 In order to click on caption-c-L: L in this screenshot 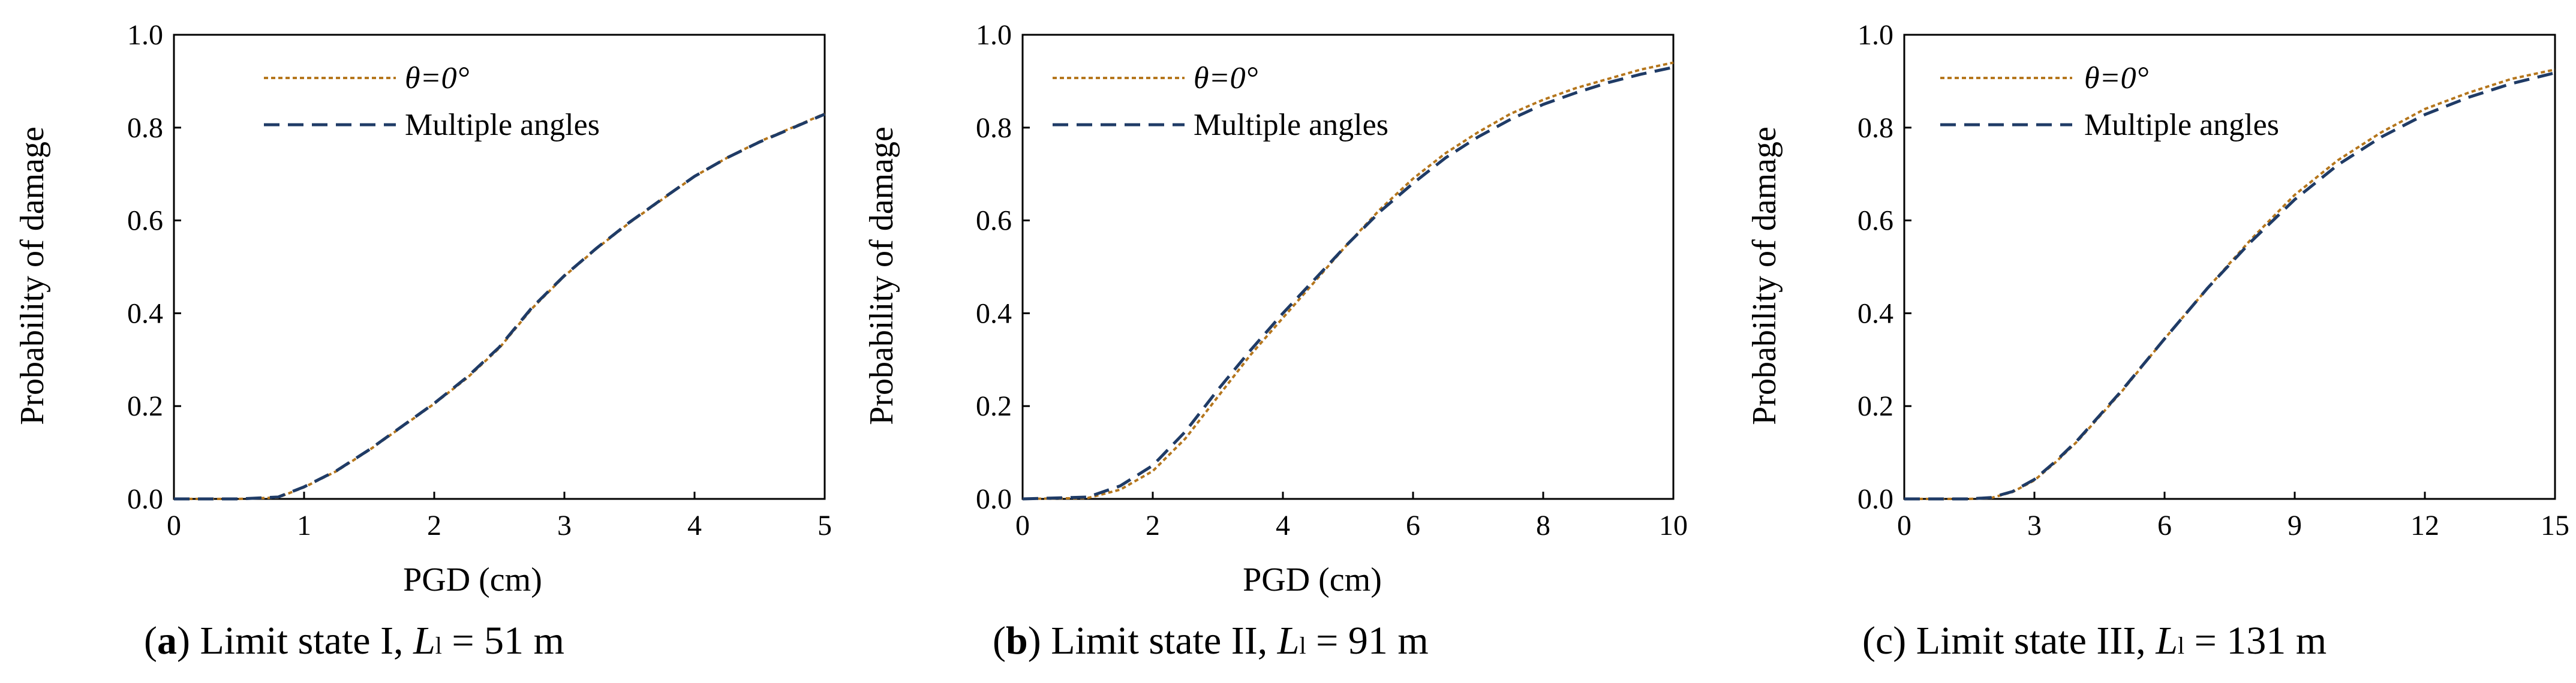, I will do `click(2167, 641)`.